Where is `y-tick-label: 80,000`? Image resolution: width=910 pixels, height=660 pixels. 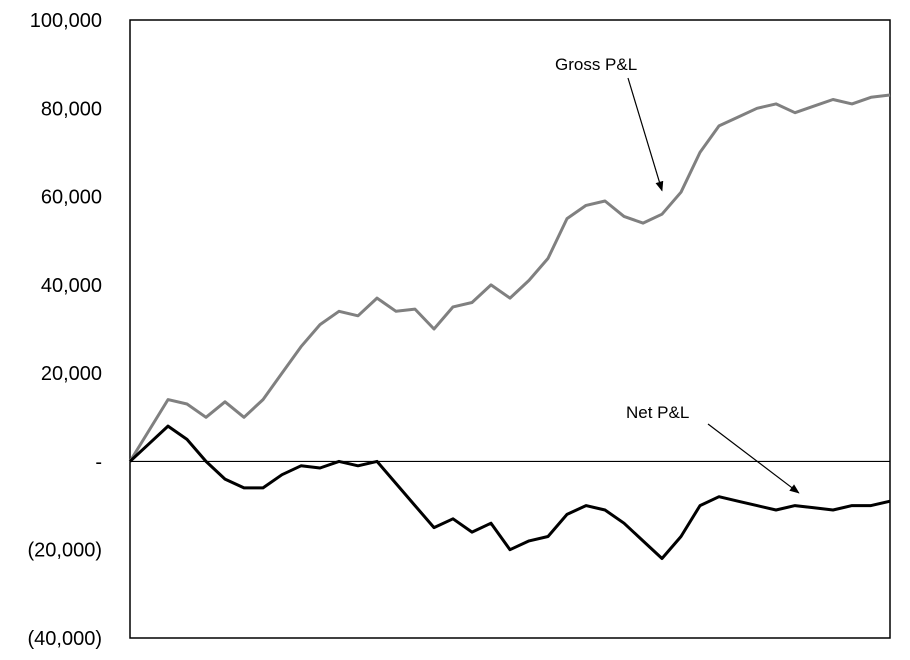 y-tick-label: 80,000 is located at coordinates (71, 109).